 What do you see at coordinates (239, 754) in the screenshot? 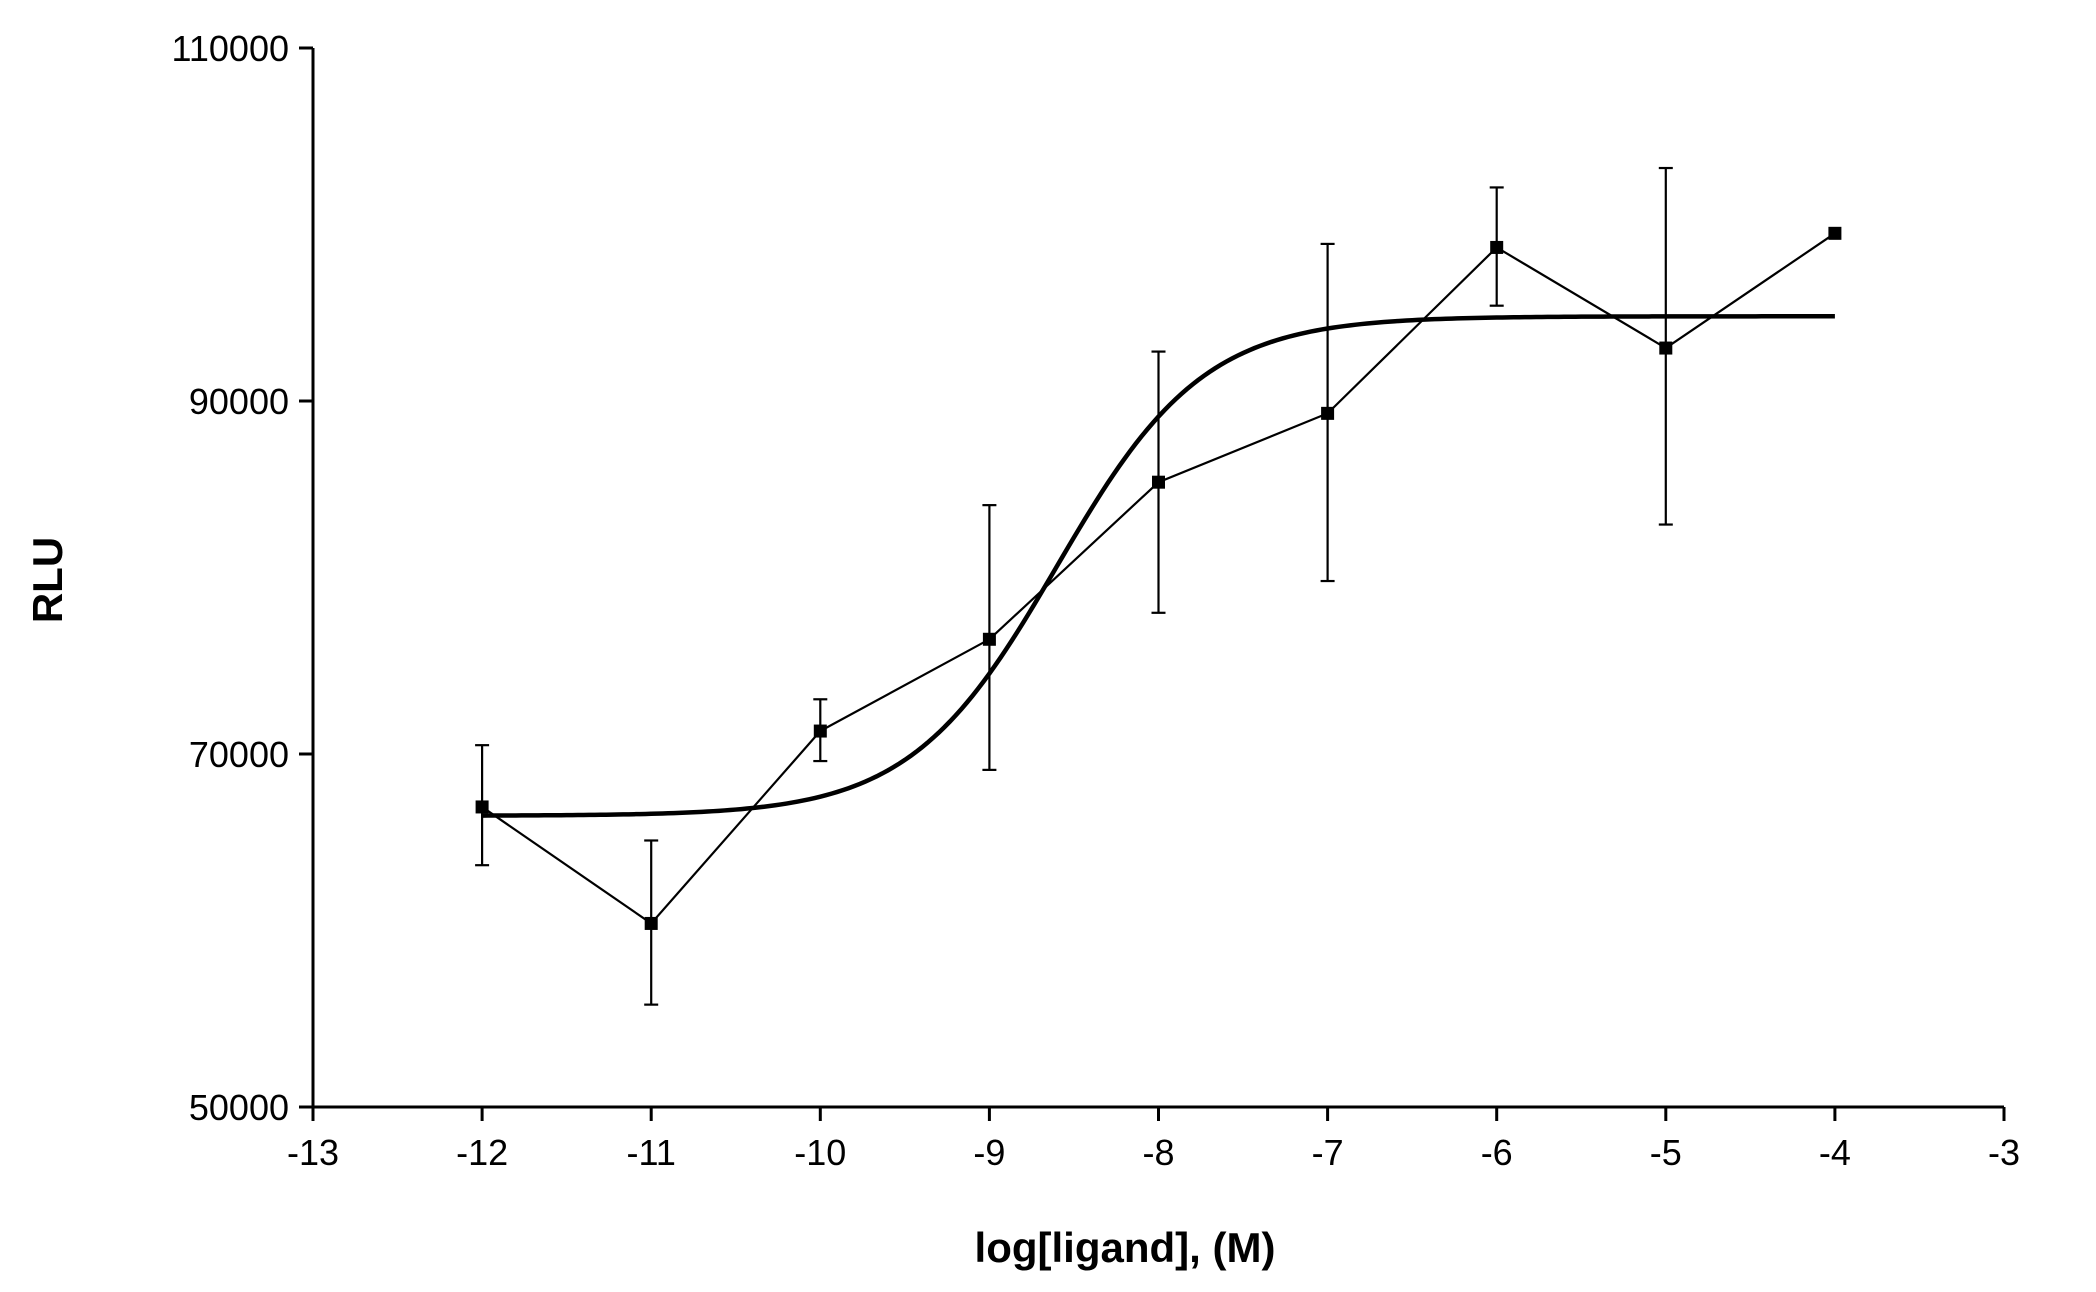
I see `y-tick-label: 70000` at bounding box center [239, 754].